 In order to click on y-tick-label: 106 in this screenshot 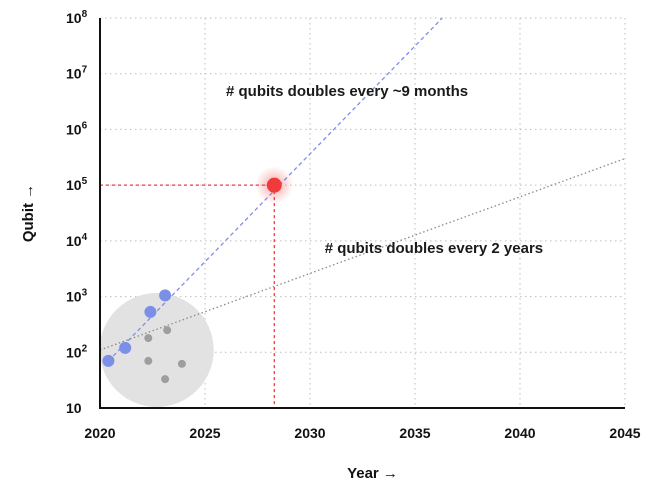, I will do `click(77, 128)`.